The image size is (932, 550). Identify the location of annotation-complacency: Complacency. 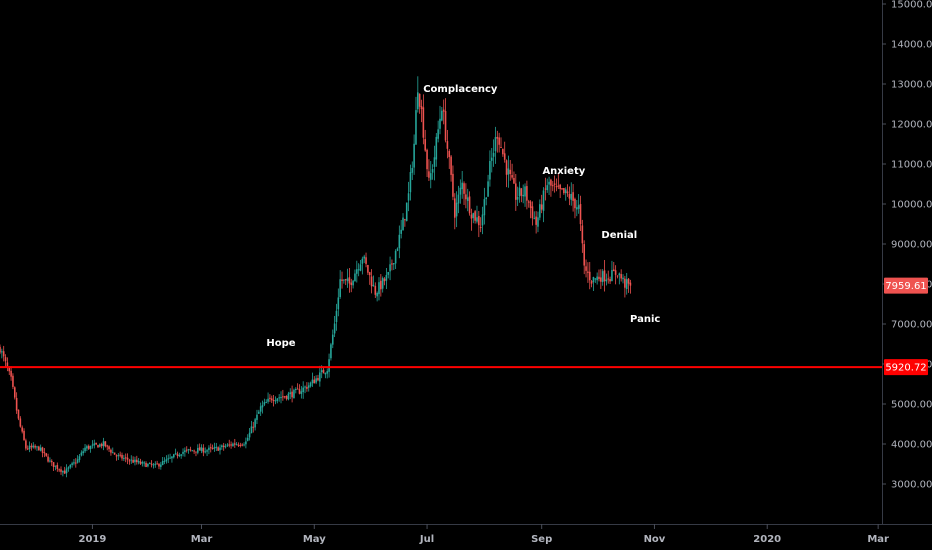
(460, 89).